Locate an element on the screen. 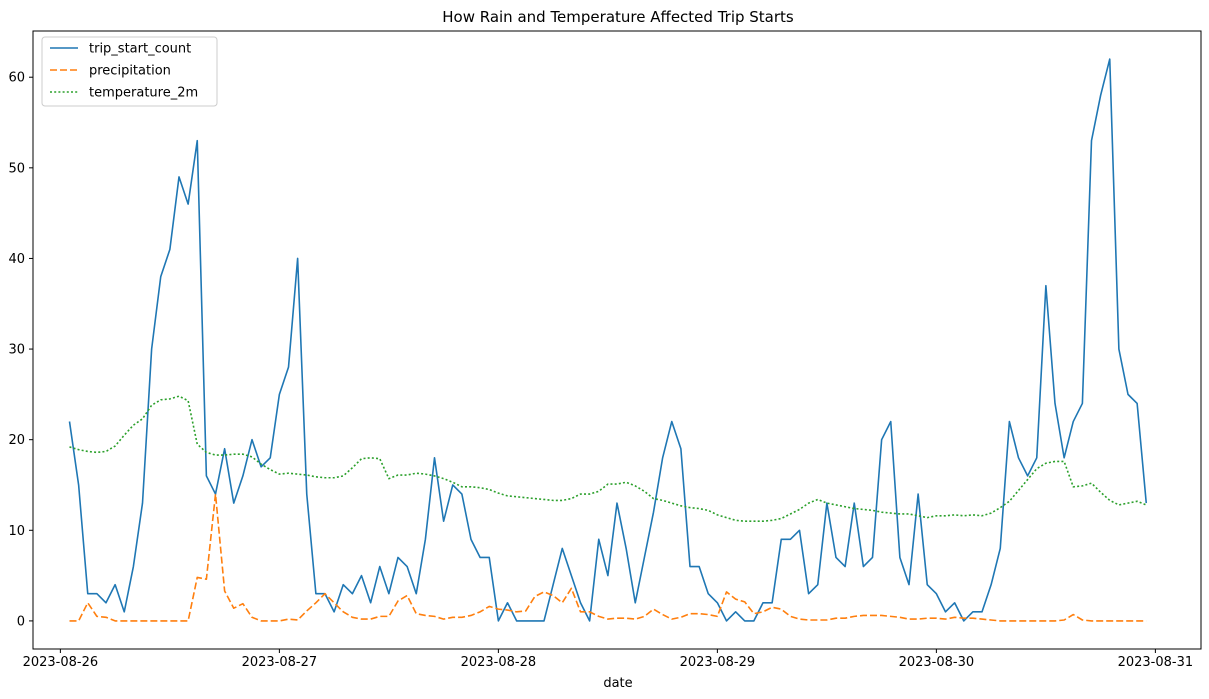 Image resolution: width=1209 pixels, height=699 pixels. y-axis: 0 10 20 30 40 50 60 is located at coordinates (20, 350).